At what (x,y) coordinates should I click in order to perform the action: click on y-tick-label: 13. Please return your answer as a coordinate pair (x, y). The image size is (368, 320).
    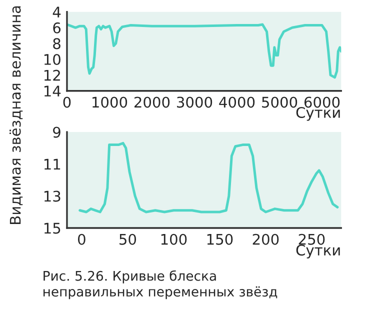
    Looking at the image, I should click on (52, 196).